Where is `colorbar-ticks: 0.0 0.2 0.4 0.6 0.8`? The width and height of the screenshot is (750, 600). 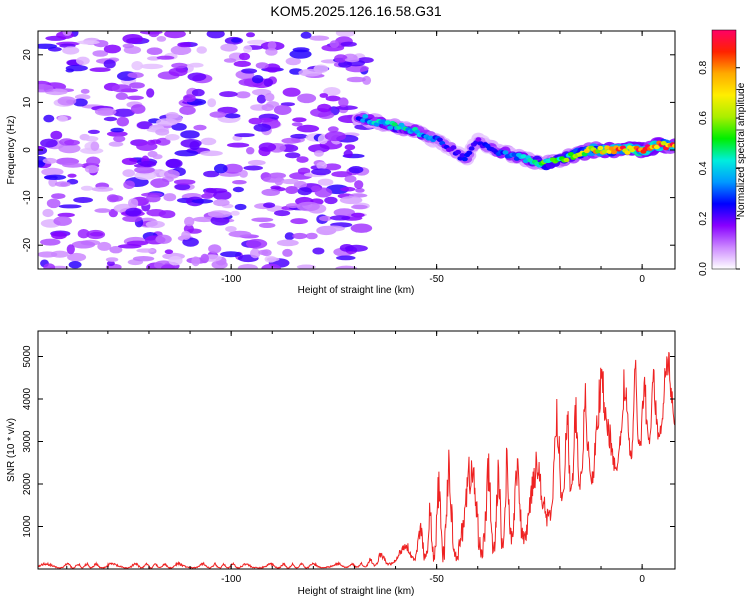 colorbar-ticks: 0.0 0.2 0.4 0.6 0.8 is located at coordinates (719, 168).